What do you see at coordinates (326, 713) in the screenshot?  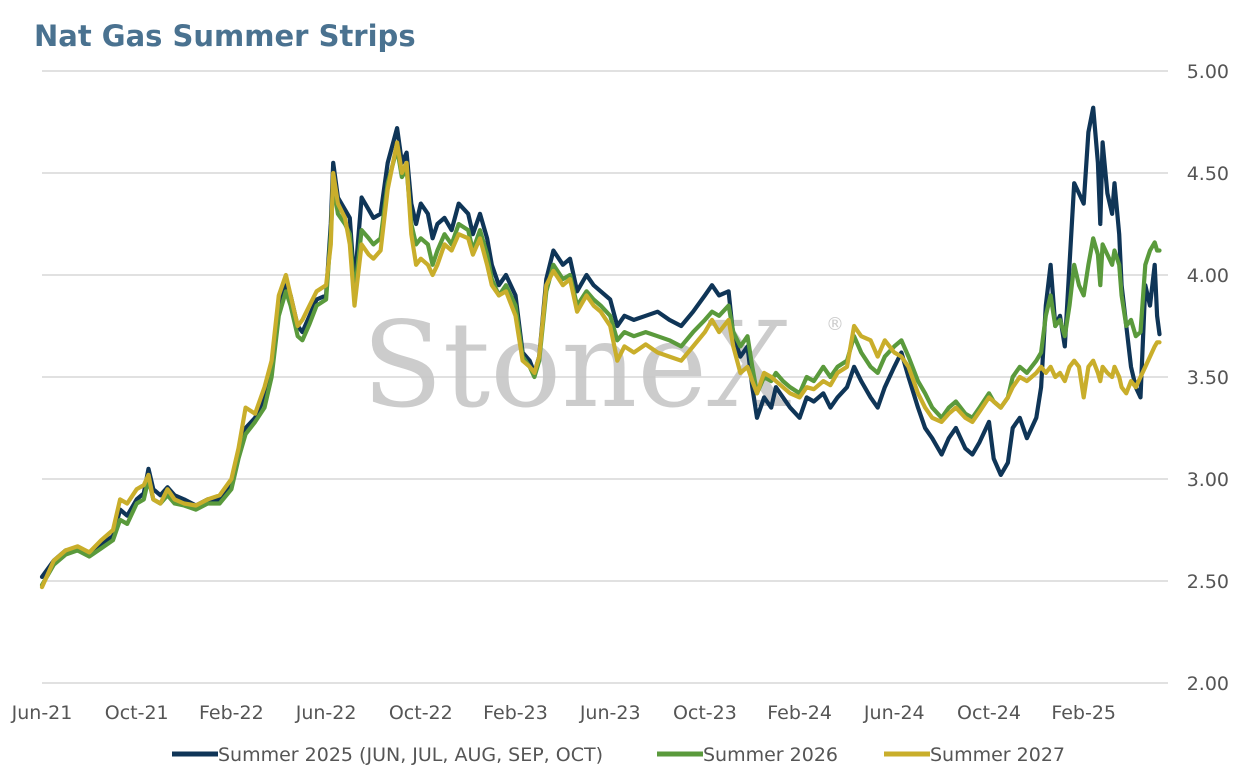 I see `x-tick-label: Jun-22` at bounding box center [326, 713].